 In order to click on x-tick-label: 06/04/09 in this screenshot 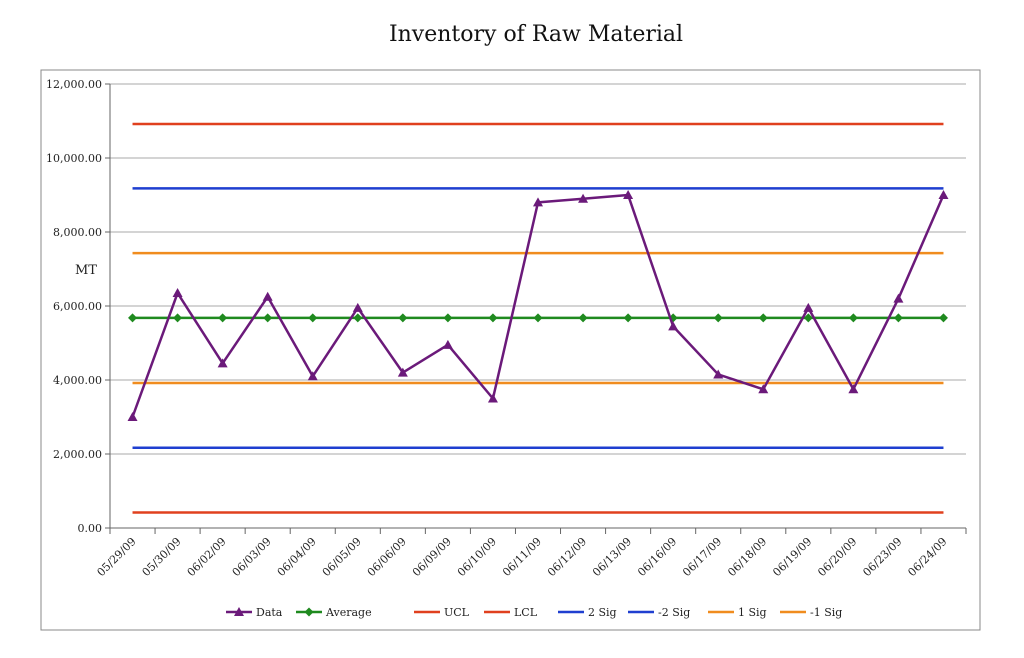, I will do `click(297, 557)`.